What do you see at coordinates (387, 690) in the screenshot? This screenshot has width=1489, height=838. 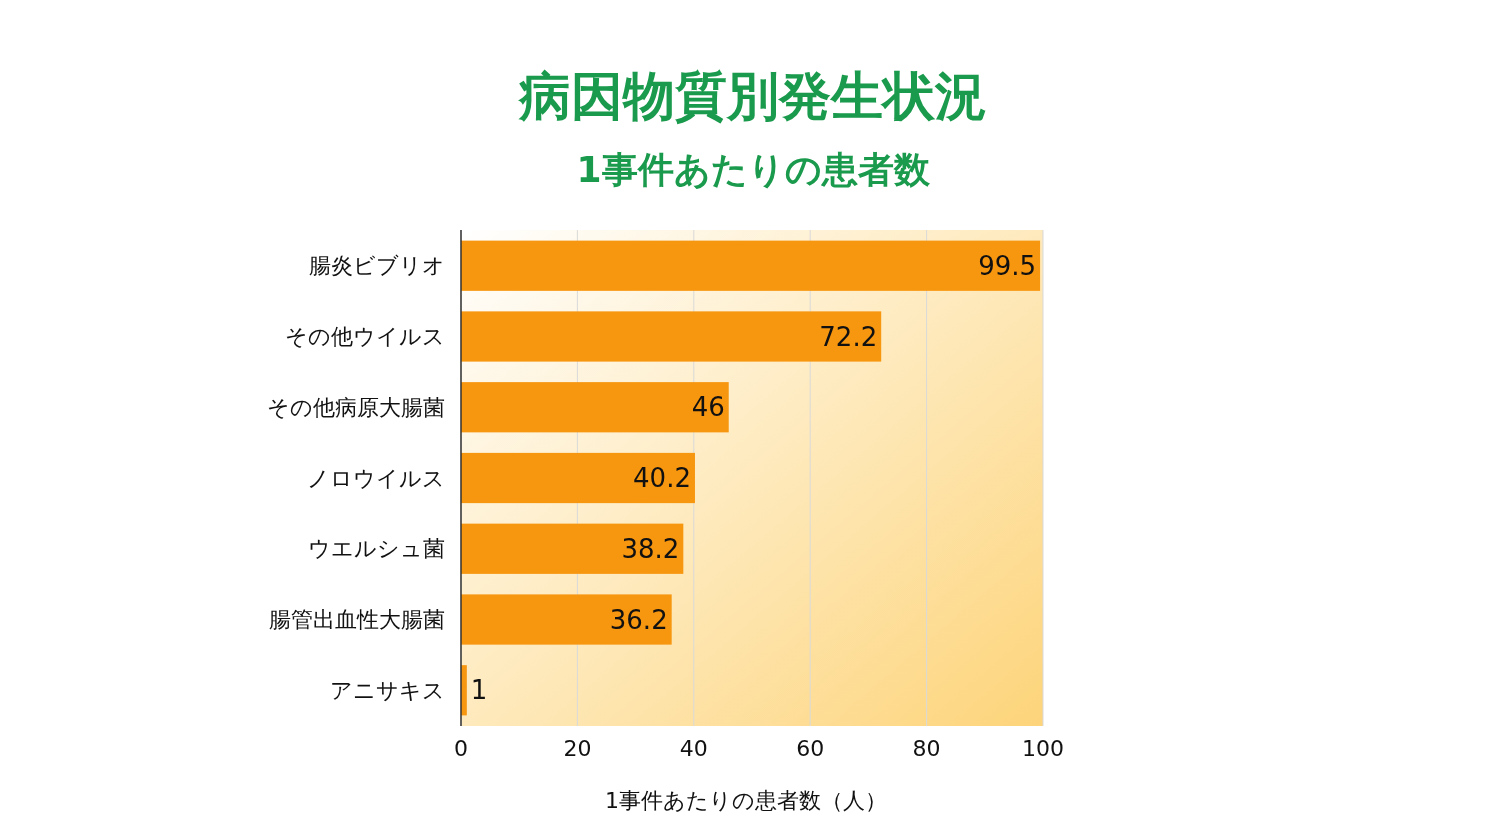 I see `y-tick-label: アニサキス` at bounding box center [387, 690].